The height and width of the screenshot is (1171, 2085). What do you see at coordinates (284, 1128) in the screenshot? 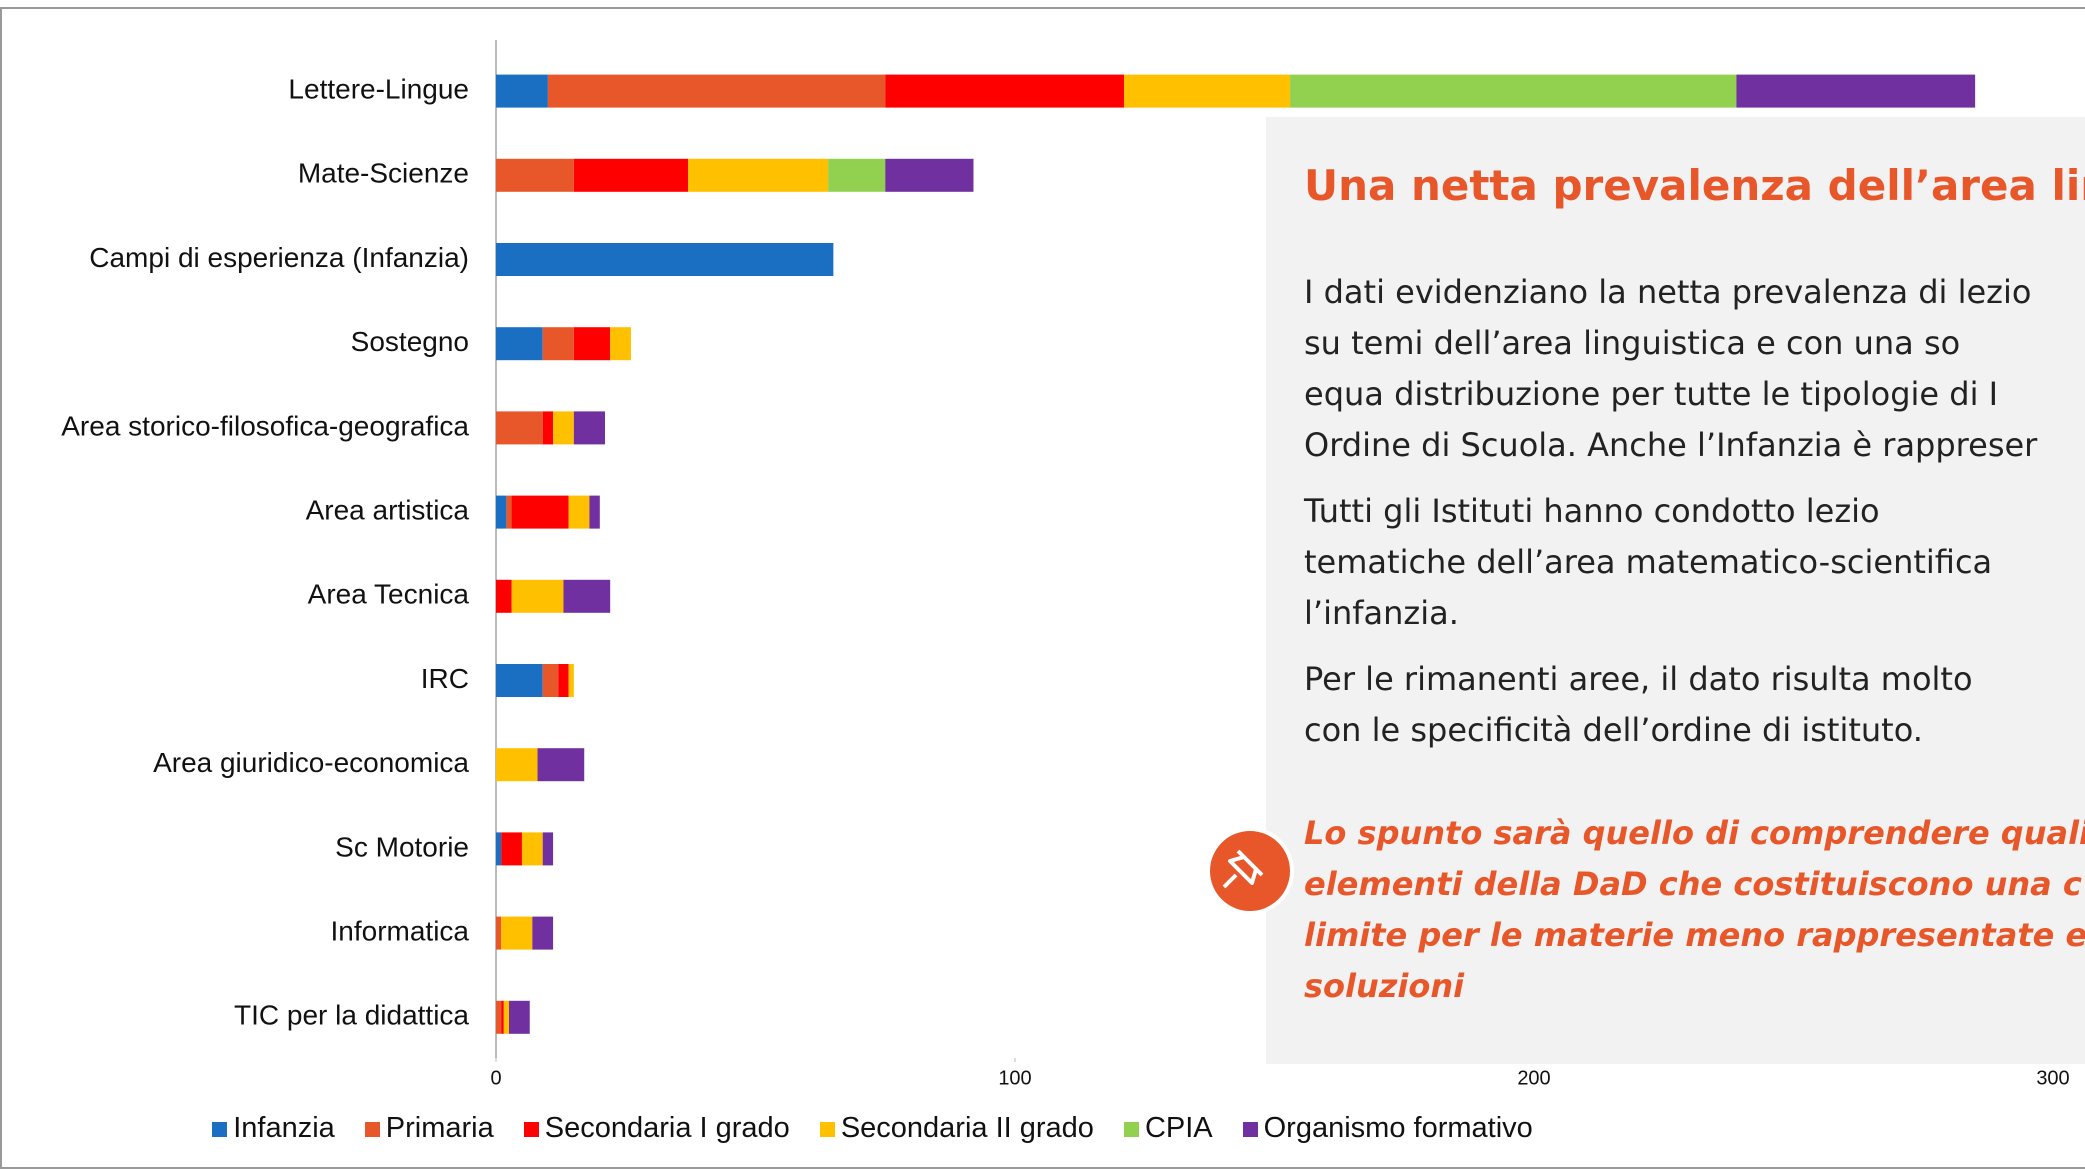
I see `legend-label: Infanzia` at bounding box center [284, 1128].